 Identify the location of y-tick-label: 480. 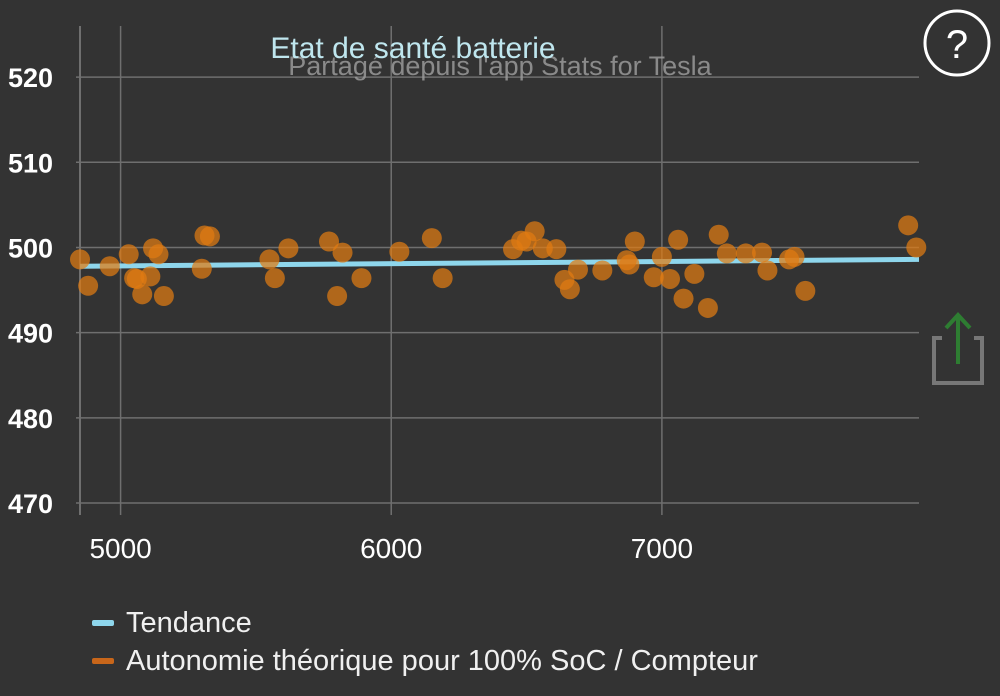
(30, 419).